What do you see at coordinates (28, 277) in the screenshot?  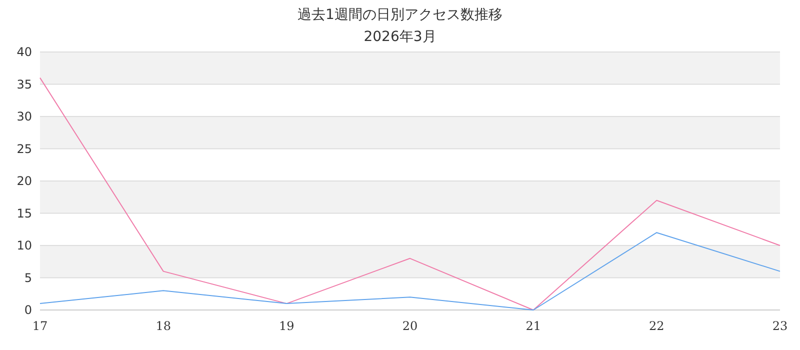 I see `y-tick-label: 5` at bounding box center [28, 277].